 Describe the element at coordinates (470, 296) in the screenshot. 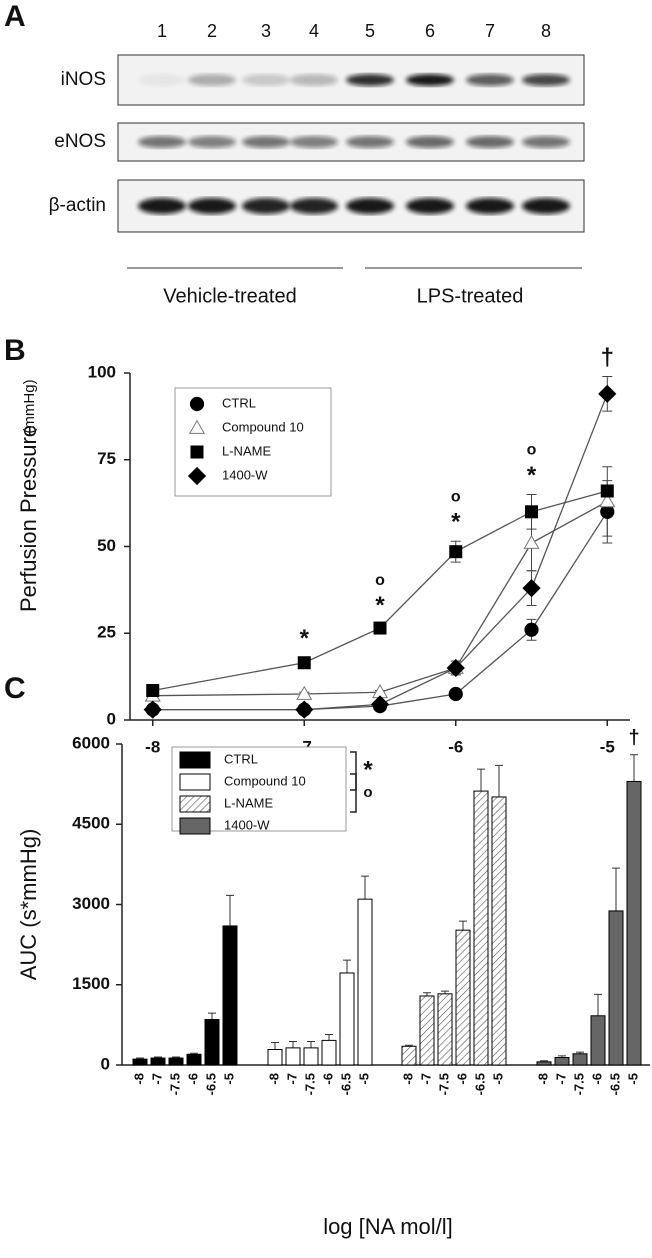

I see `group-label: LPS-treated` at that location.